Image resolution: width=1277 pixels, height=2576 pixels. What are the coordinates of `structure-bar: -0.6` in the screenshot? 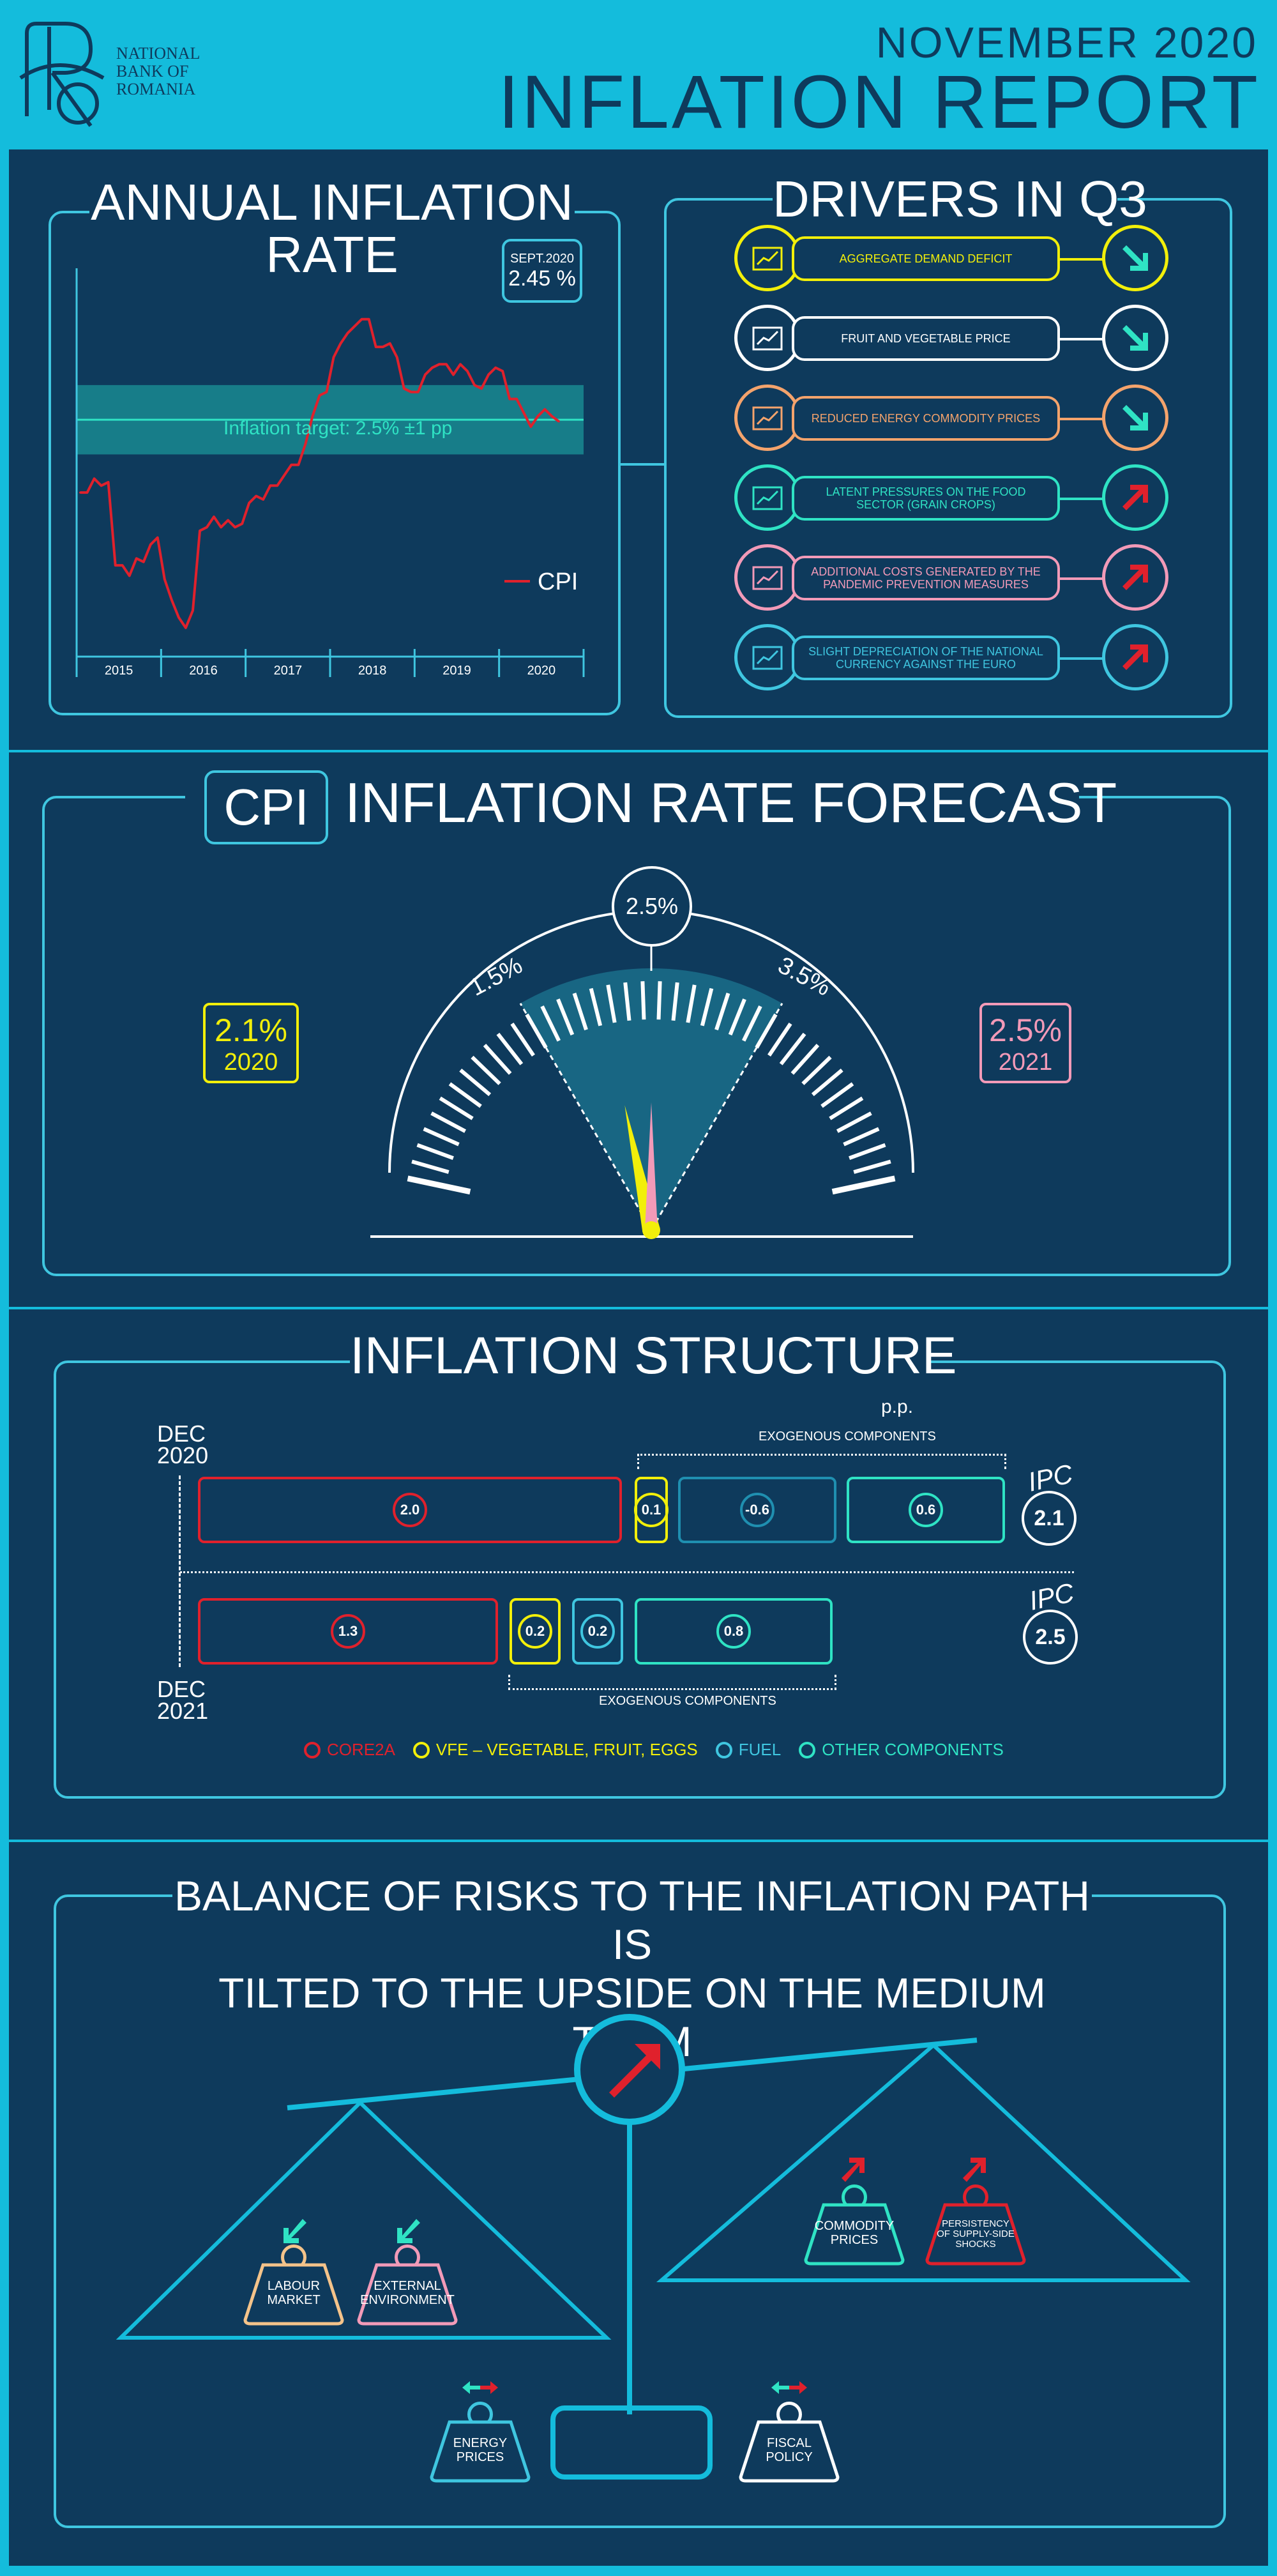 It's located at (757, 1510).